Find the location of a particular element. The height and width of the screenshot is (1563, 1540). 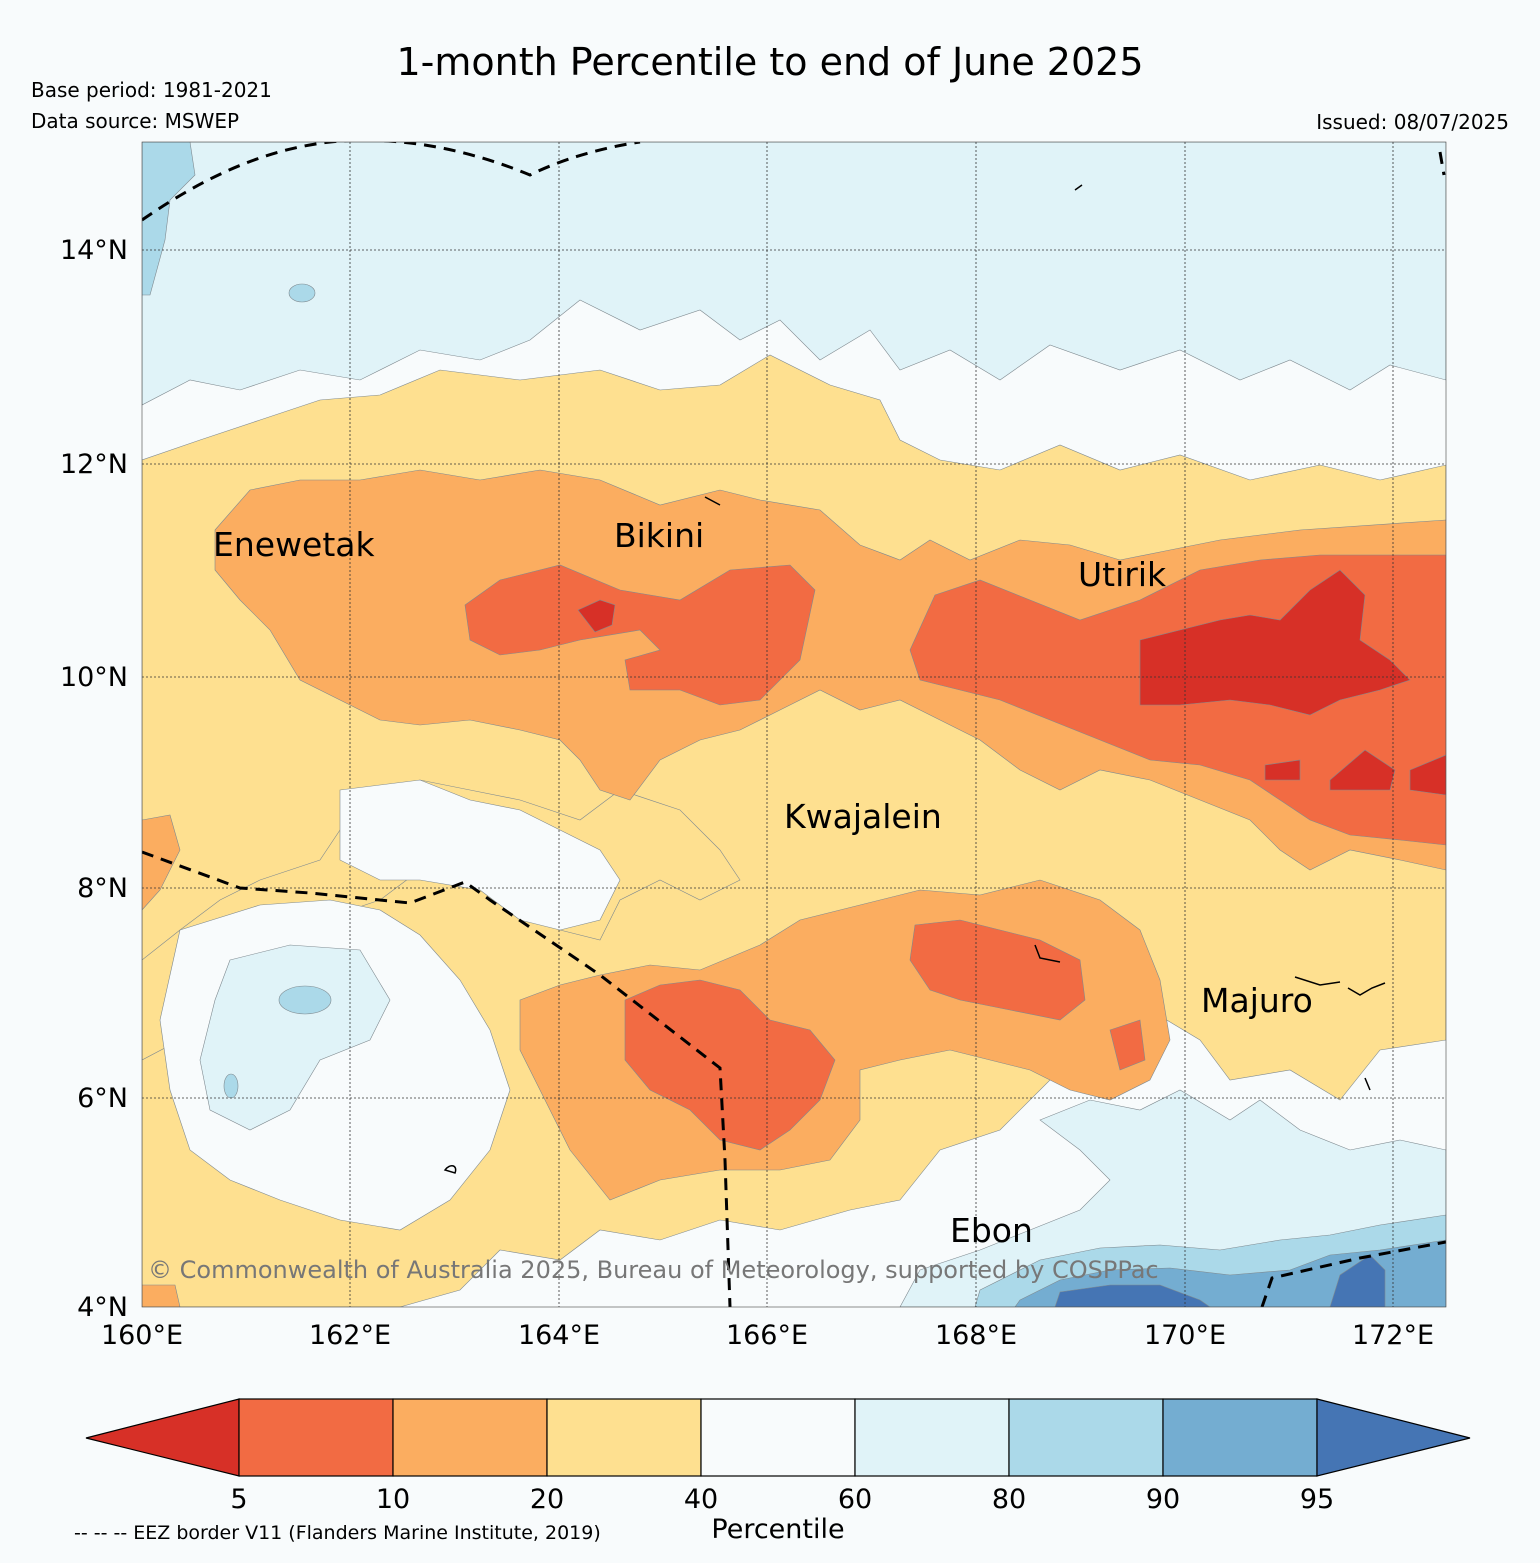

place-label-utirik: Utirik is located at coordinates (1122, 574).